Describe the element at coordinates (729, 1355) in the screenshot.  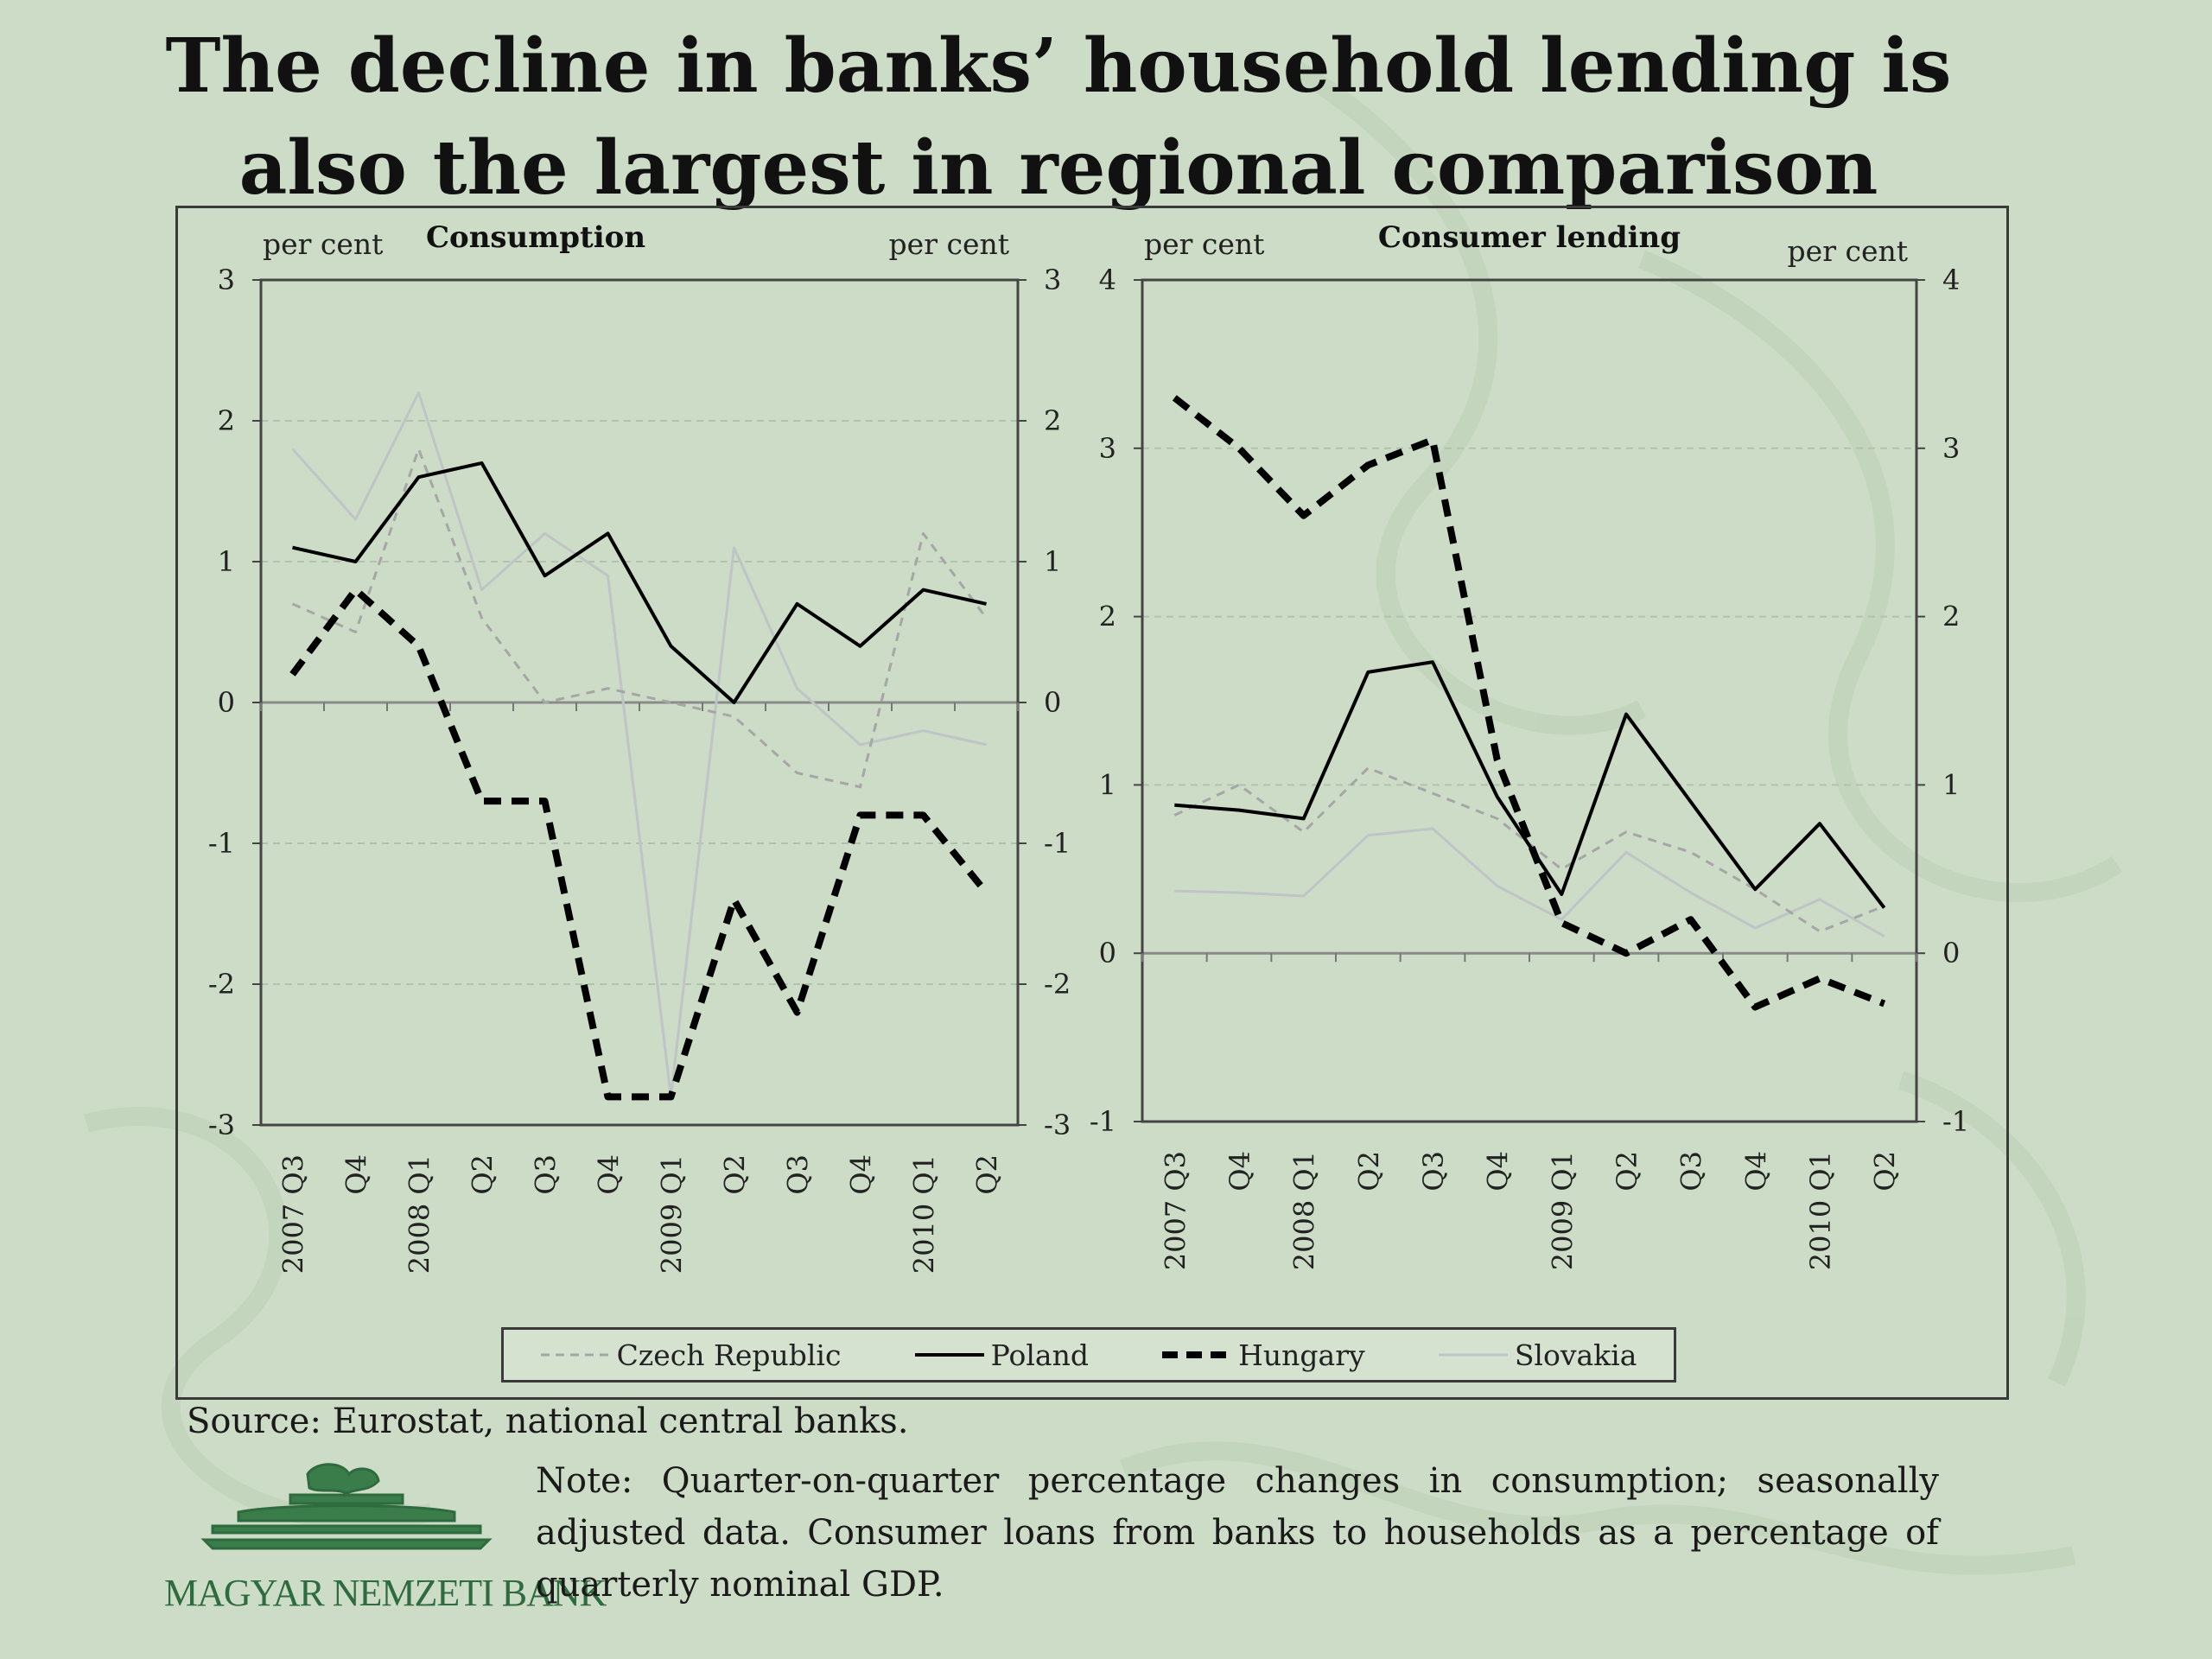
I see `legend-label-czech: Czech Republic` at that location.